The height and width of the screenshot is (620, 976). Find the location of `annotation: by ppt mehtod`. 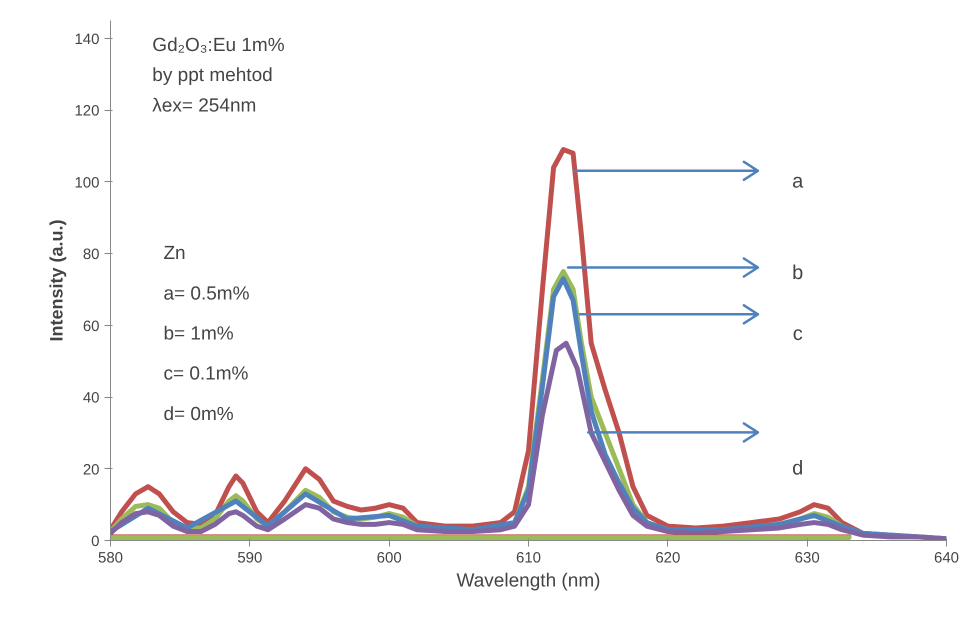

annotation: by ppt mehtod is located at coordinates (212, 75).